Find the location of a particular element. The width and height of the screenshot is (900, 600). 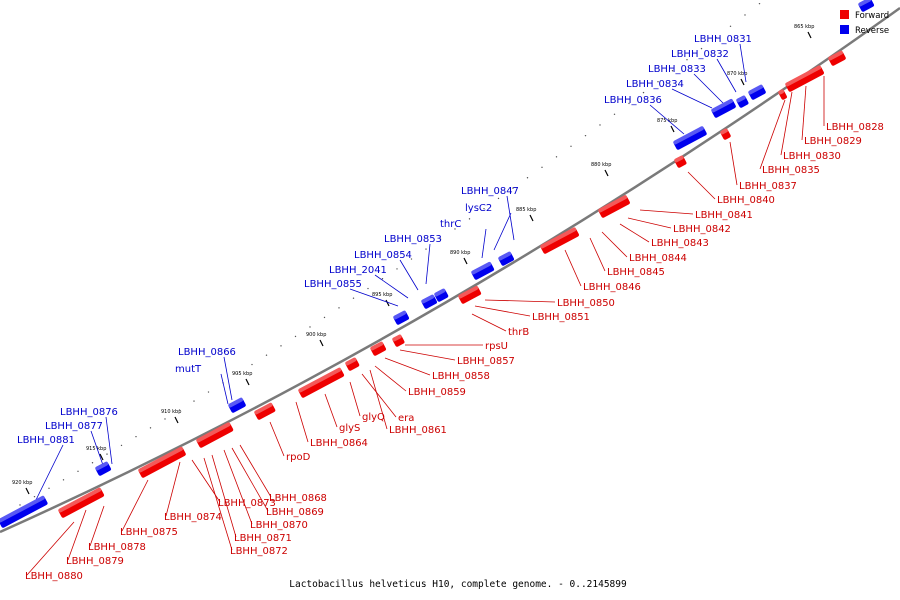

forward-gene-label: LBHH_0851 is located at coordinates (561, 317).